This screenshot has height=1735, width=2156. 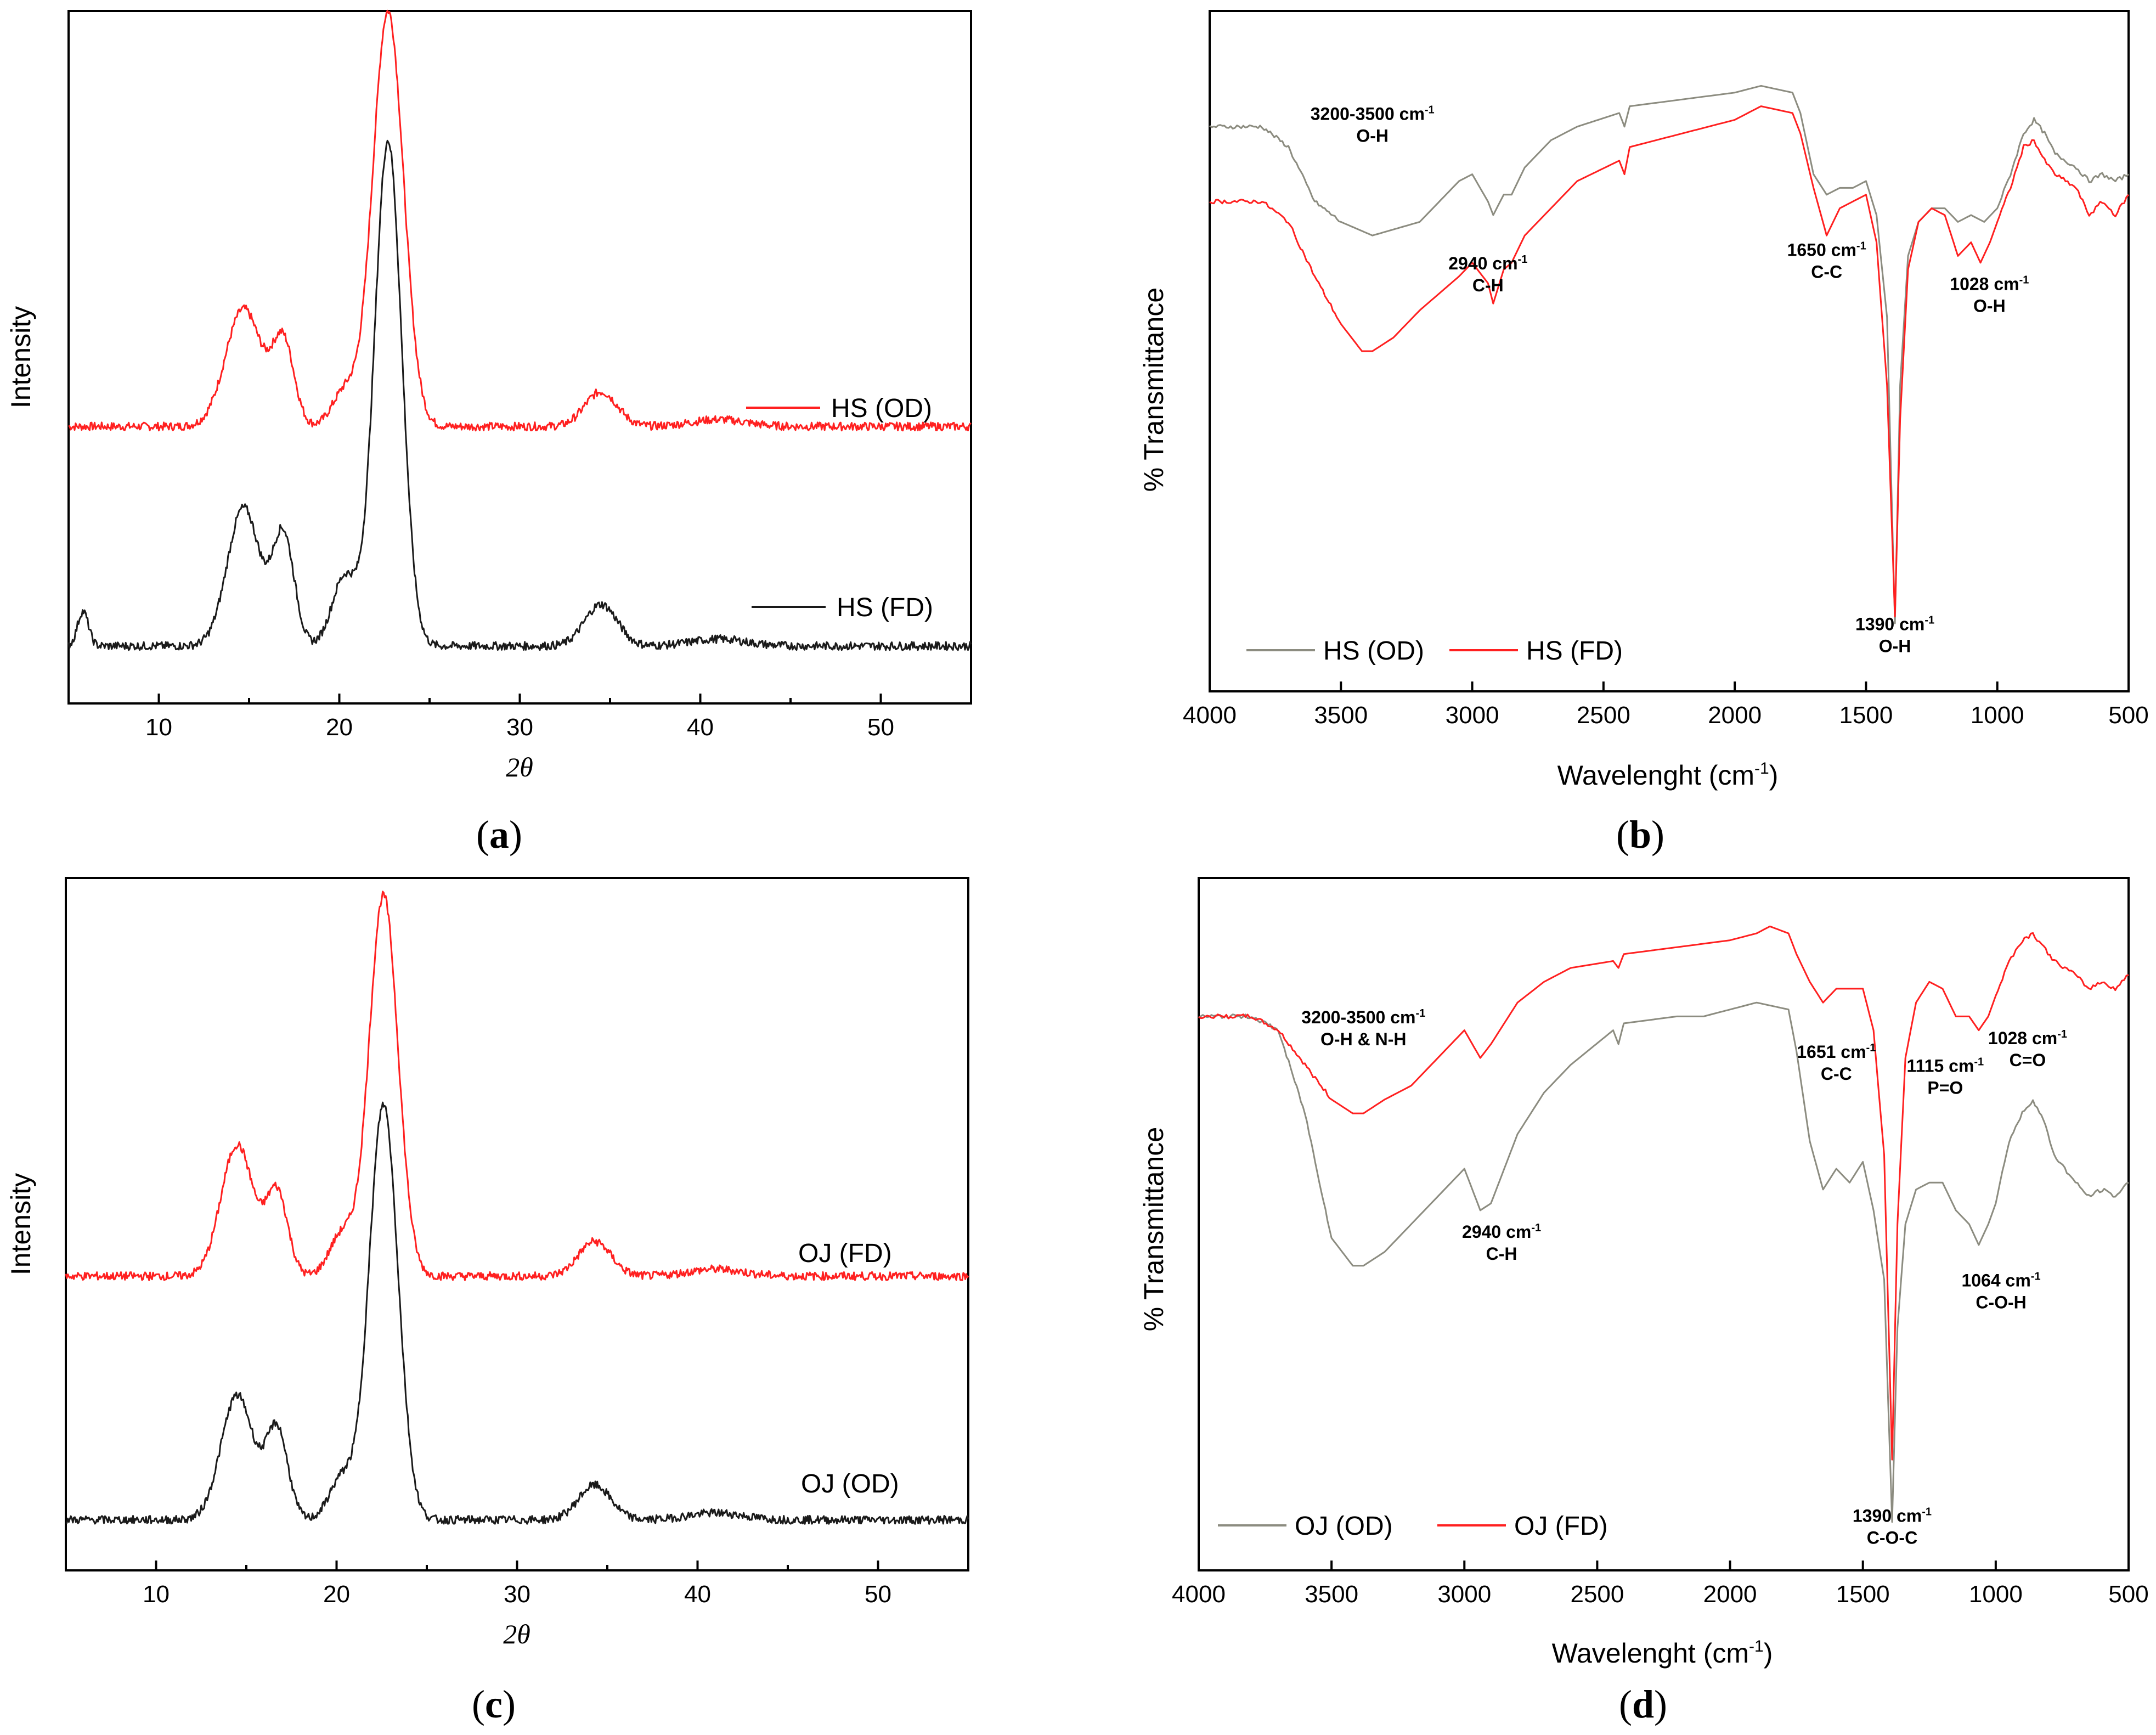 What do you see at coordinates (1837, 1063) in the screenshot?
I see `annotation: 1651 cm-1C-C` at bounding box center [1837, 1063].